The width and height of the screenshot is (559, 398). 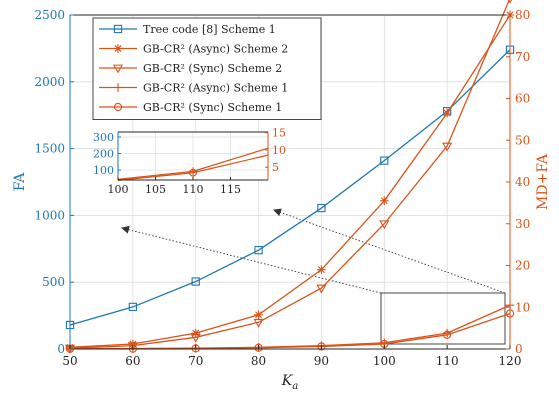 What do you see at coordinates (69, 361) in the screenshot?
I see `x-tick-label: 50` at bounding box center [69, 361].